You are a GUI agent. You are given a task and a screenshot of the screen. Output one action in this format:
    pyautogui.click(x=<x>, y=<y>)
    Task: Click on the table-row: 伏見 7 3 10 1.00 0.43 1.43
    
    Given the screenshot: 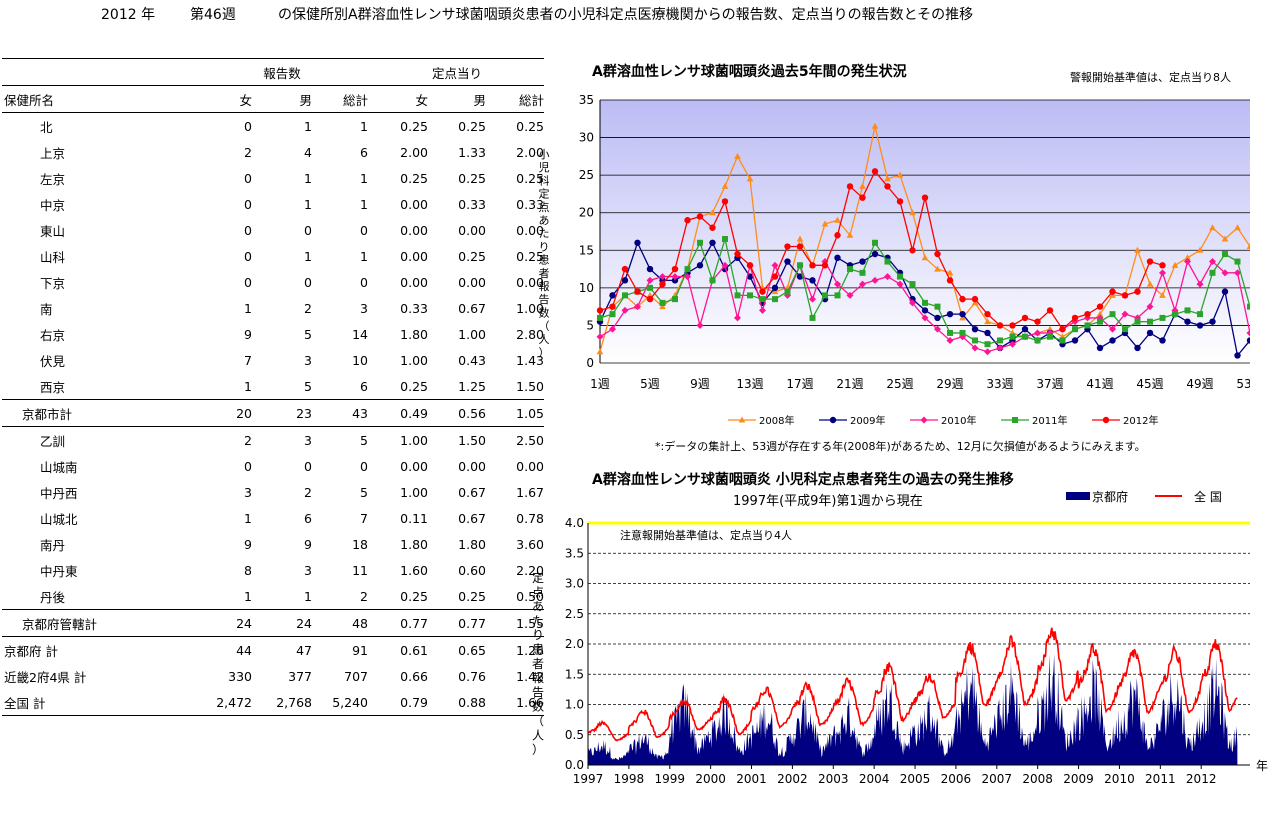 What is the action you would take?
    pyautogui.click(x=273, y=360)
    